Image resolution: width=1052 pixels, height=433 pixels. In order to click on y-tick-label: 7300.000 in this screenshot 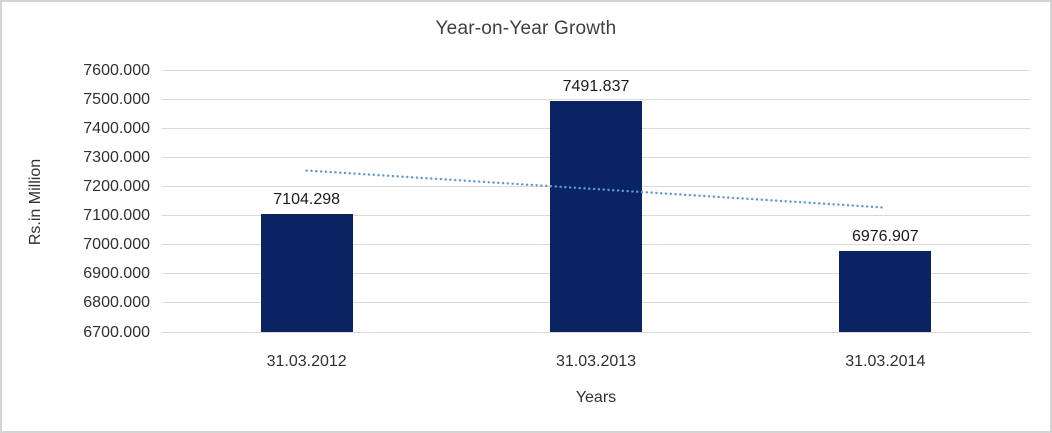, I will do `click(116, 157)`.